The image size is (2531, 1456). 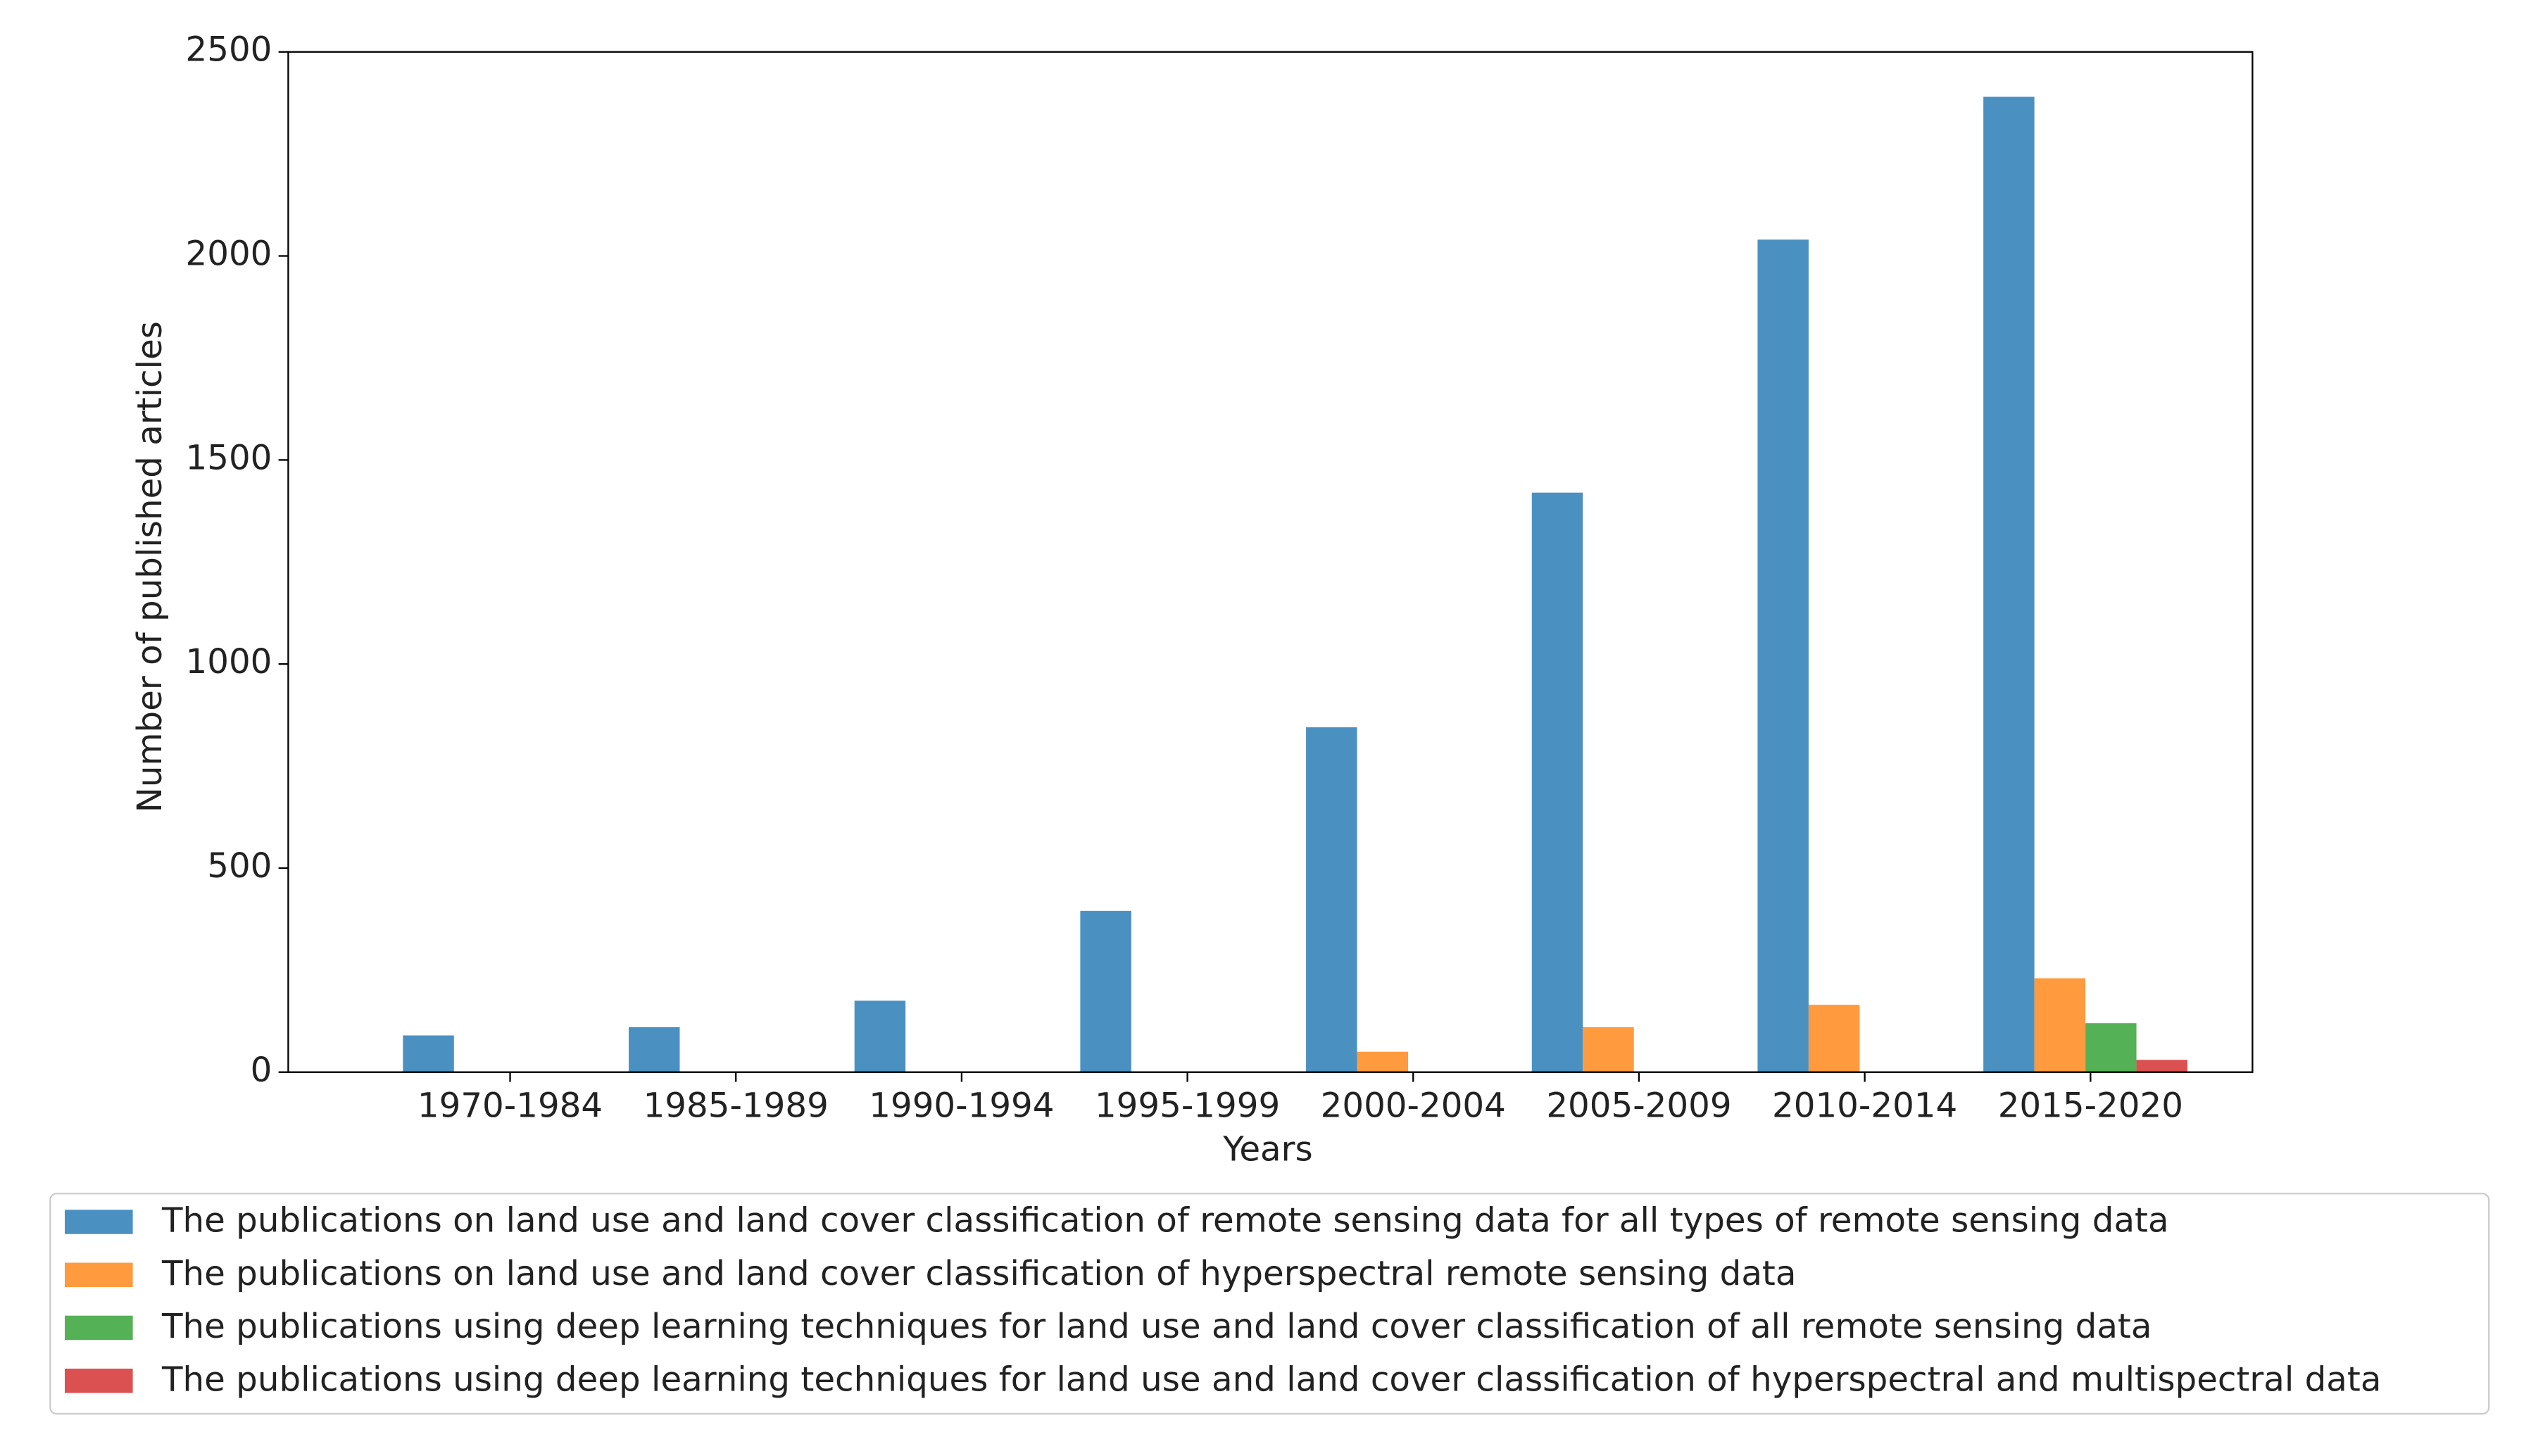 What do you see at coordinates (228, 254) in the screenshot?
I see `y-tick-label: 2000` at bounding box center [228, 254].